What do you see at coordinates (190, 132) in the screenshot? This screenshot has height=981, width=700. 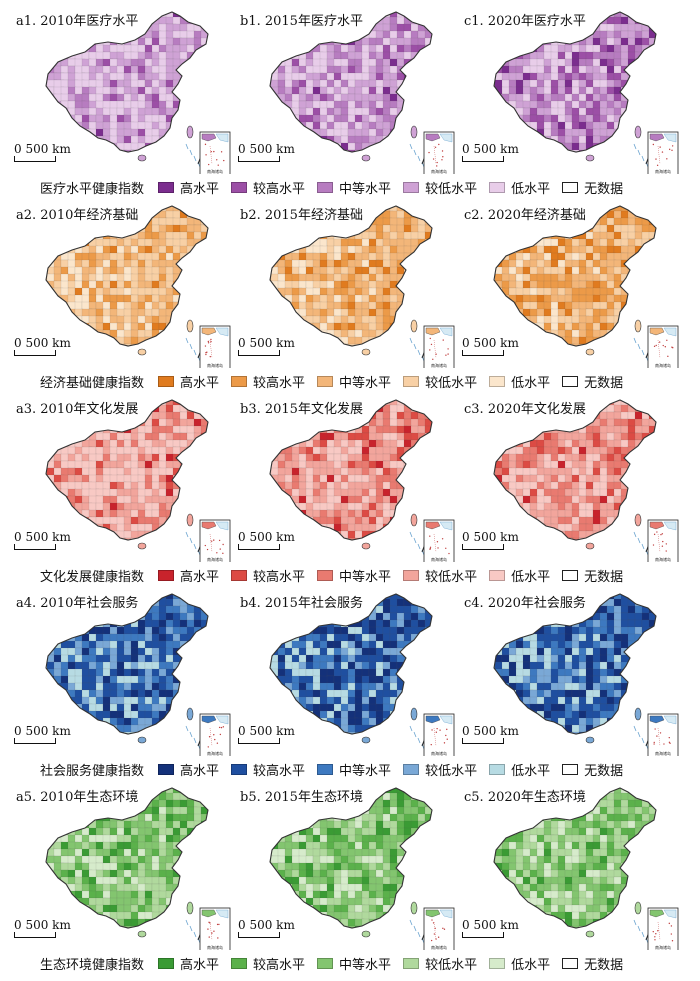 I see `taiwan-island` at bounding box center [190, 132].